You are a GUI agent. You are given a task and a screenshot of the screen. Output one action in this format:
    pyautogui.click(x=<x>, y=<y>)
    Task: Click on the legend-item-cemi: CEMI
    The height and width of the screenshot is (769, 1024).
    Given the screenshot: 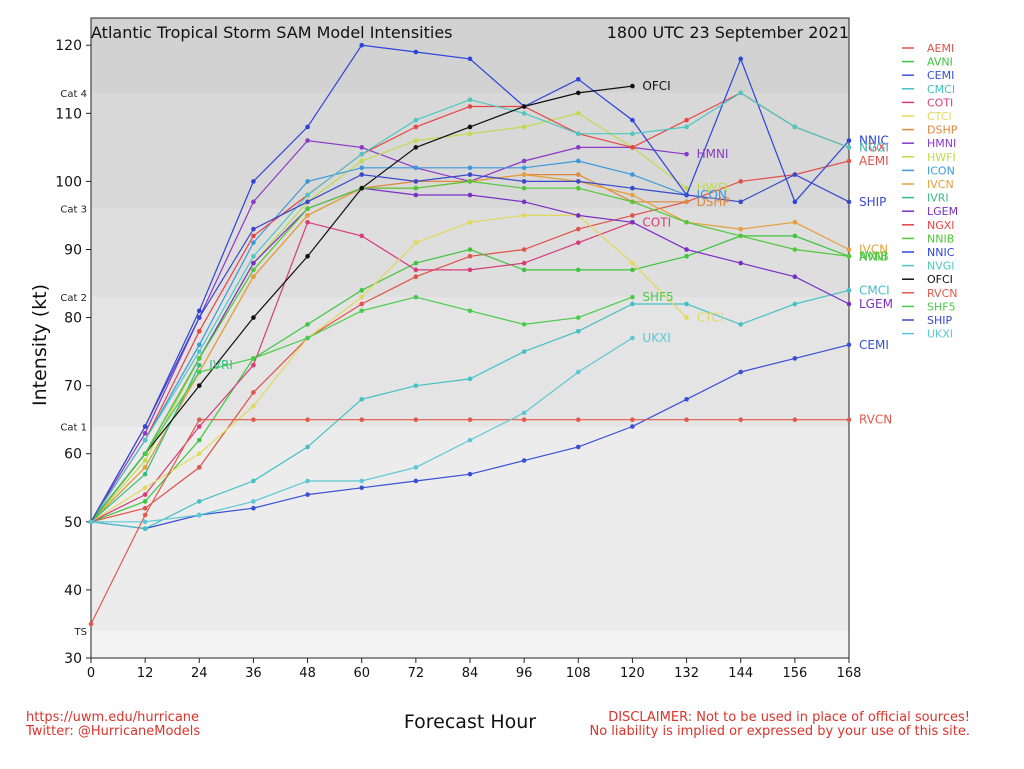 What is the action you would take?
    pyautogui.click(x=940, y=75)
    